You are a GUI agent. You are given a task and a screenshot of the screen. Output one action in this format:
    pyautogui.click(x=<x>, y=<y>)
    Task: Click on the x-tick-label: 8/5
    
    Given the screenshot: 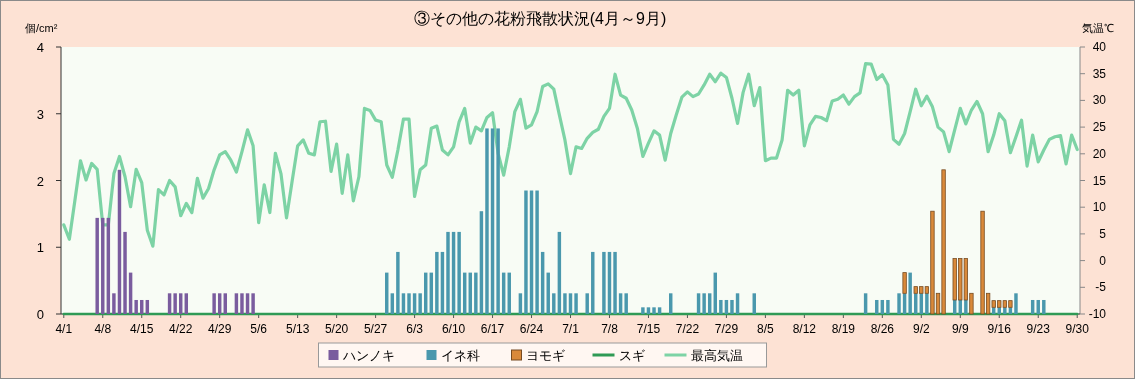 What is the action you would take?
    pyautogui.click(x=766, y=329)
    